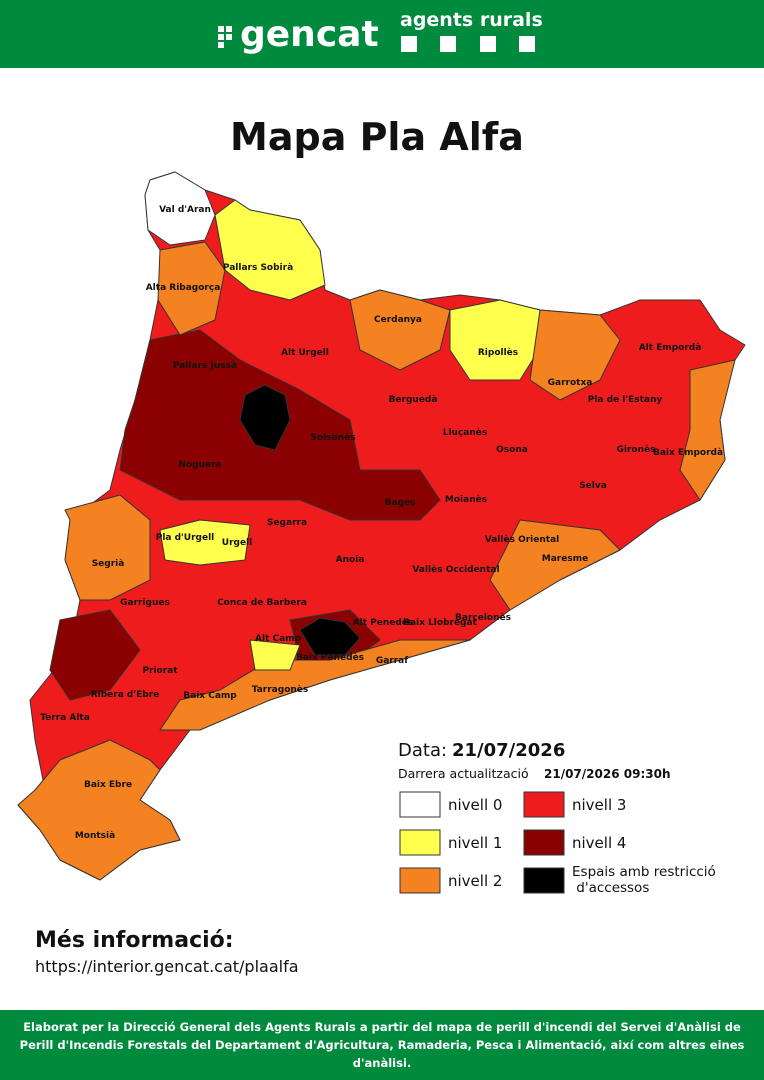 Image resolution: width=764 pixels, height=1080 pixels. I want to click on region-label: Berguedà, so click(413, 400).